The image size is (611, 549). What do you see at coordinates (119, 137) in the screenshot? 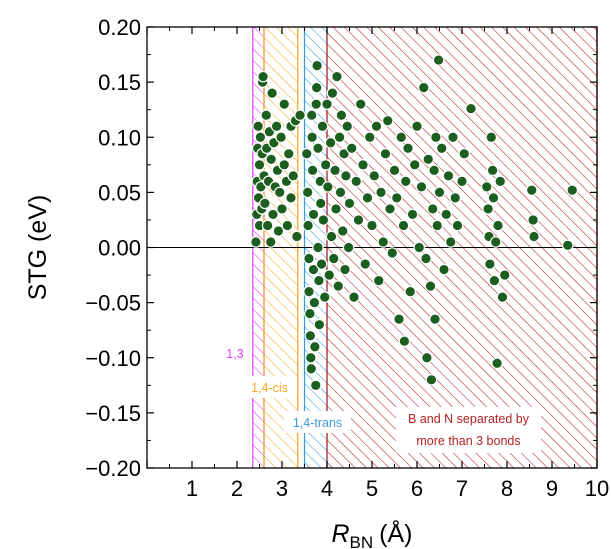
I see `y-tick-label: 0.10` at bounding box center [119, 137].